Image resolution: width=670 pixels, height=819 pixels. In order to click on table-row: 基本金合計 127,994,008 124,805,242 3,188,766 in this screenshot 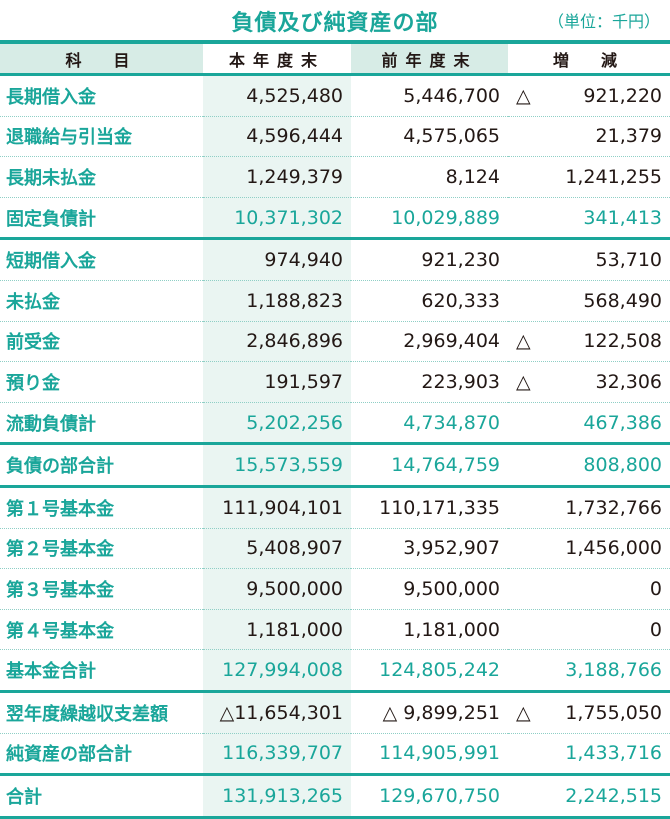, I will do `click(335, 670)`.